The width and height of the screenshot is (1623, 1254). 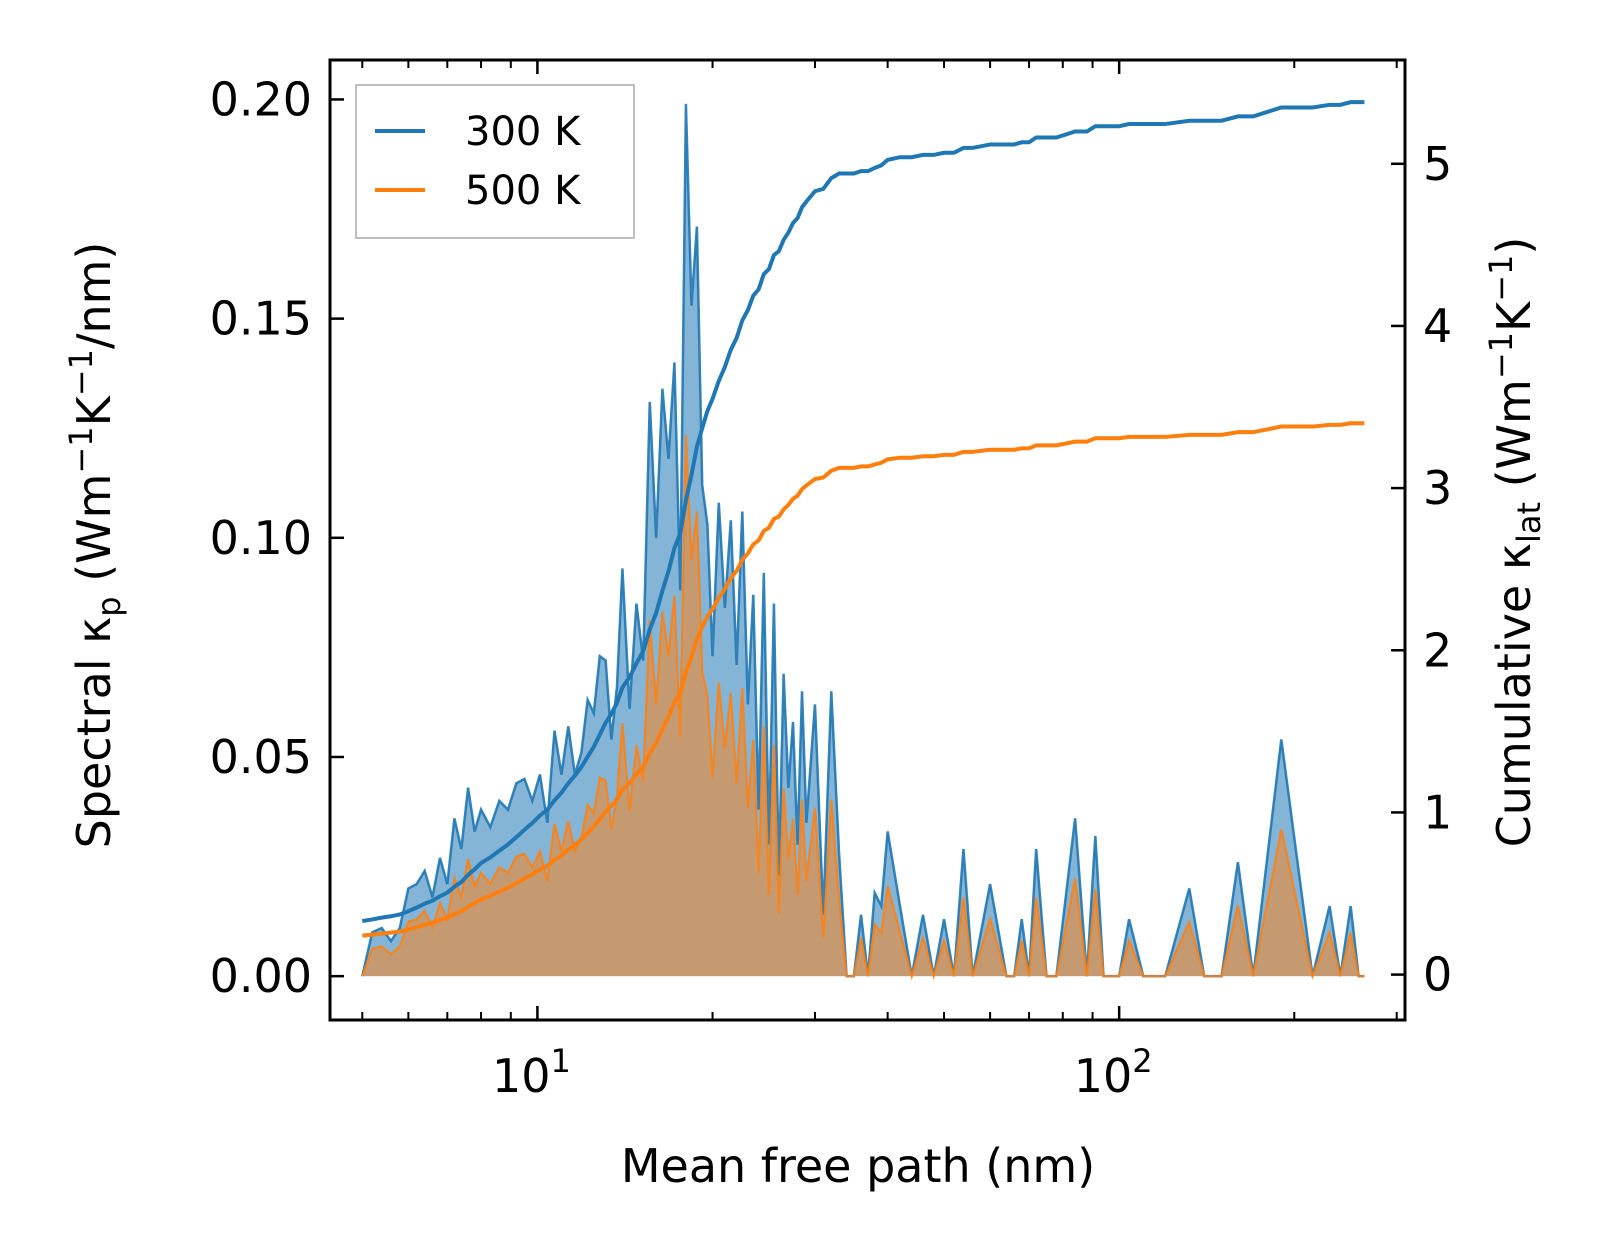 What do you see at coordinates (261, 757) in the screenshot?
I see `y-left-tick-label: 0.05` at bounding box center [261, 757].